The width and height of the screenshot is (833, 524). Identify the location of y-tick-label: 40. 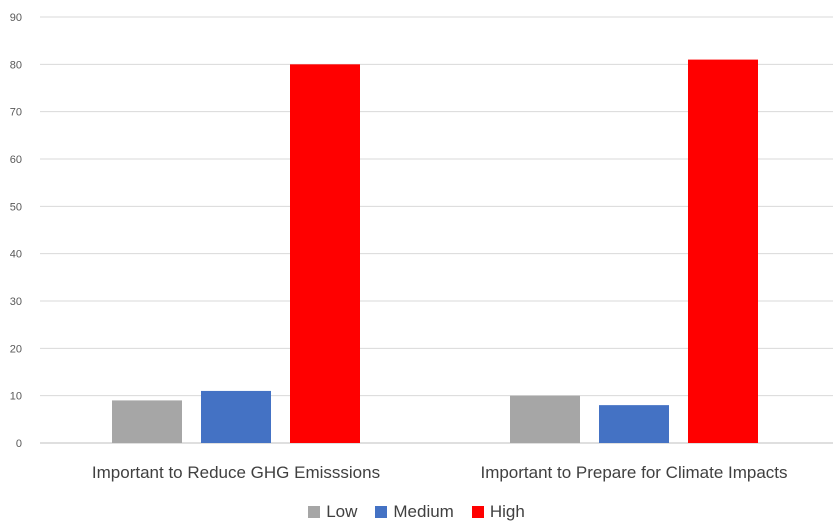
(16, 255).